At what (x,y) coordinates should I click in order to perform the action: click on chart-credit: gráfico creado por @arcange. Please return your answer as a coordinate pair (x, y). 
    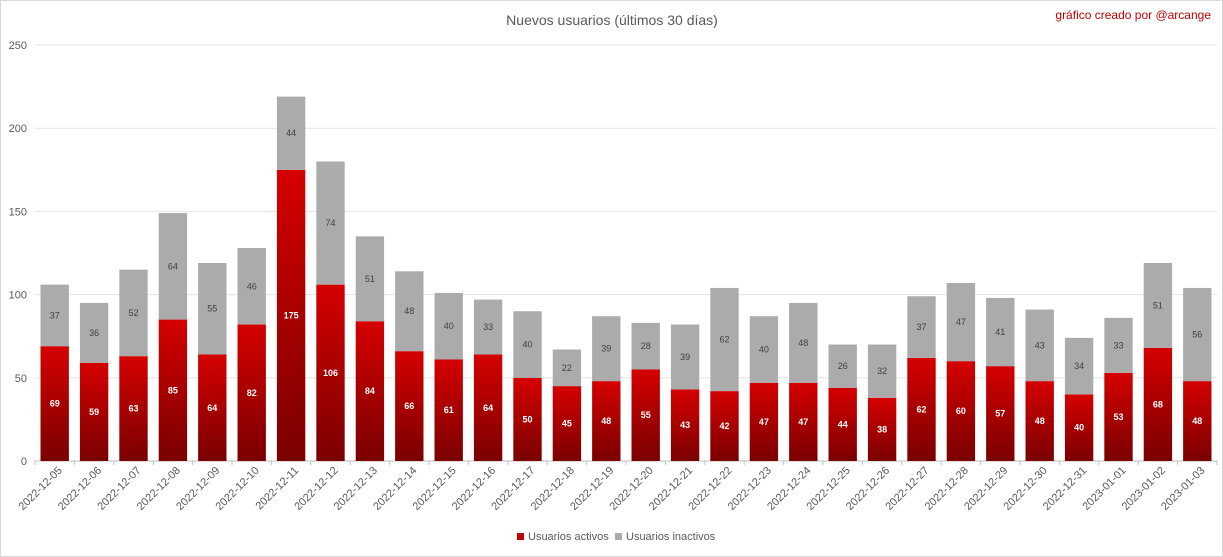
    Looking at the image, I should click on (1133, 15).